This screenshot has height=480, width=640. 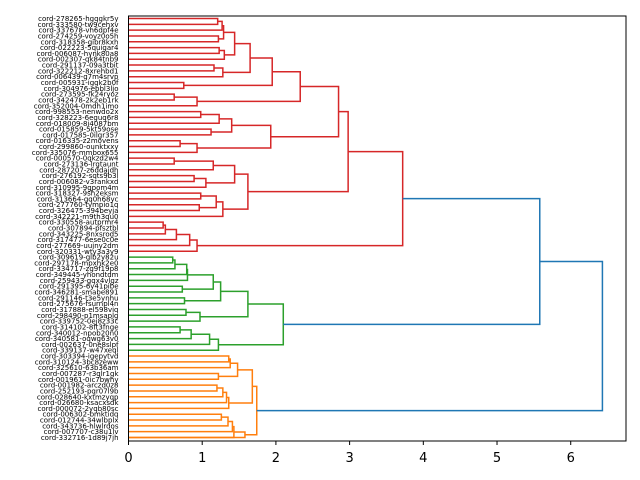 I want to click on leaf-label: cord-320331-wty3a3y9, so click(x=78, y=252).